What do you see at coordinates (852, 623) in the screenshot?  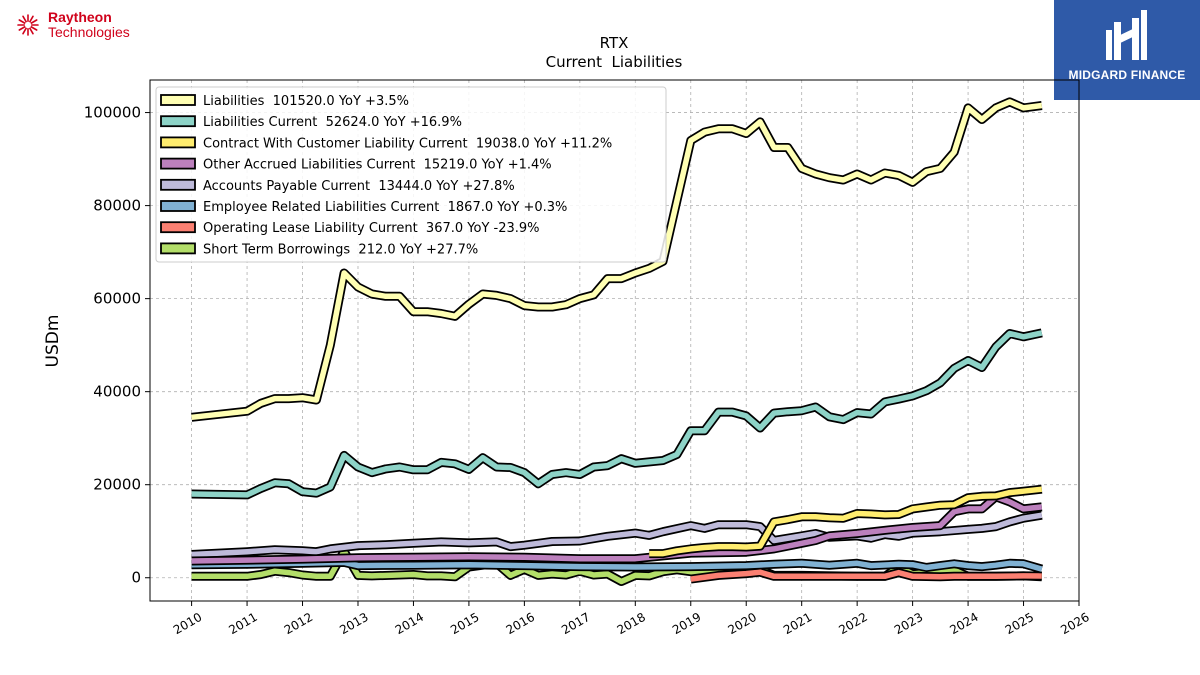 I see `x-tick-label: 2022` at bounding box center [852, 623].